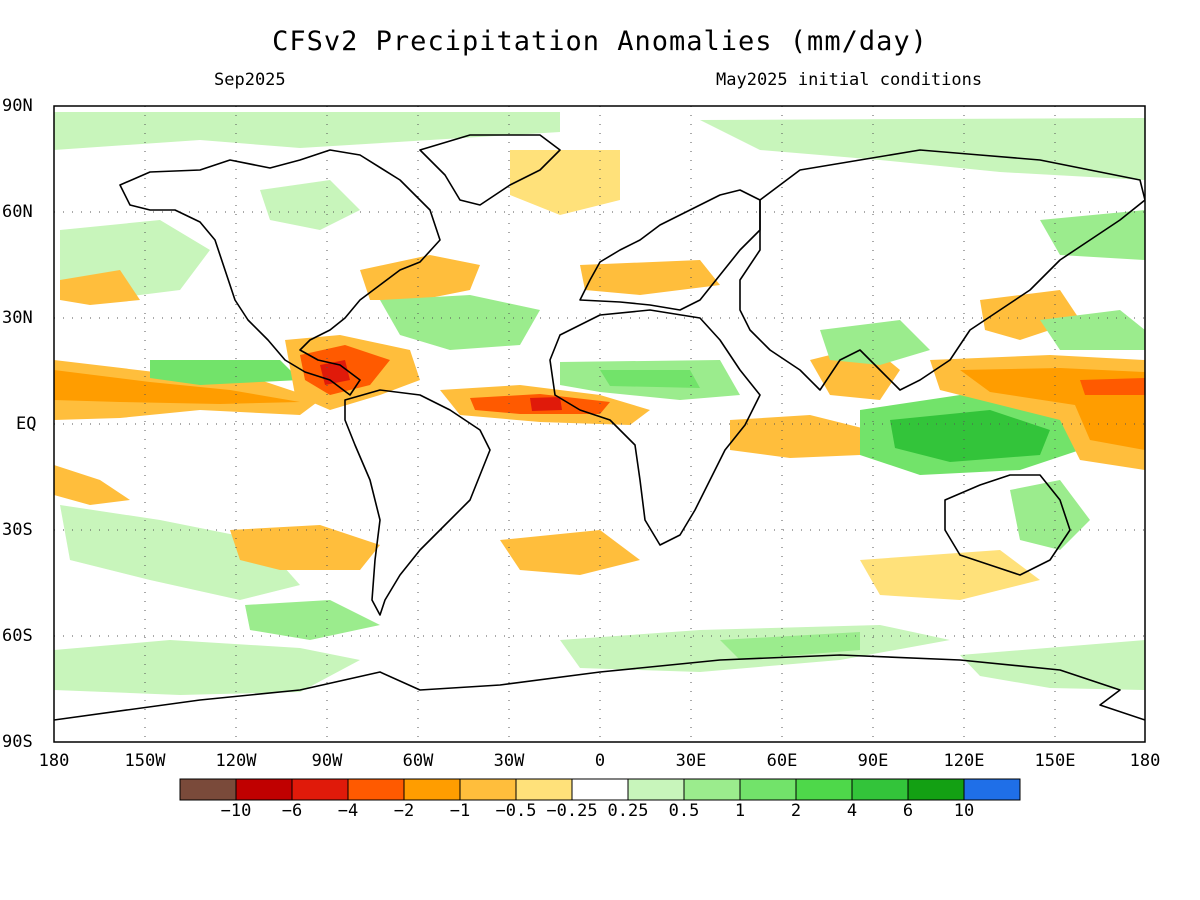  I want to click on colorbar-label-10: 2, so click(796, 811).